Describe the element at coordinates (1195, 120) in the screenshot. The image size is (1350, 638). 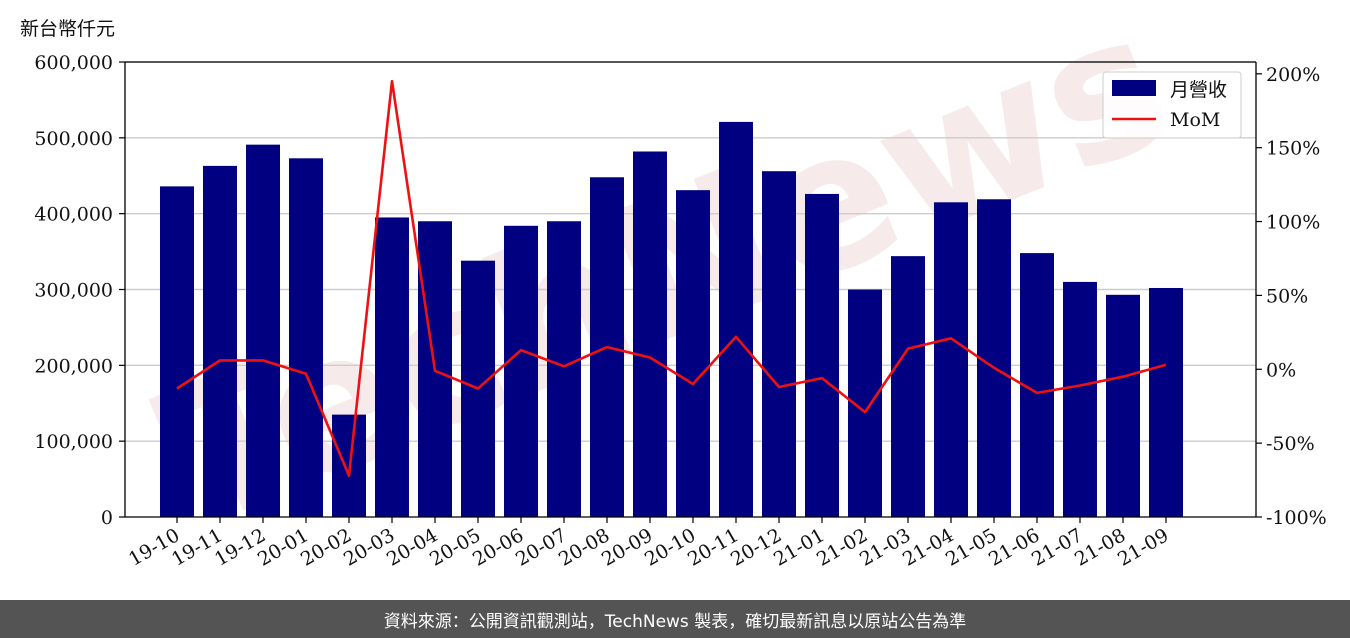
I see `legend-label-mom: MoM` at that location.